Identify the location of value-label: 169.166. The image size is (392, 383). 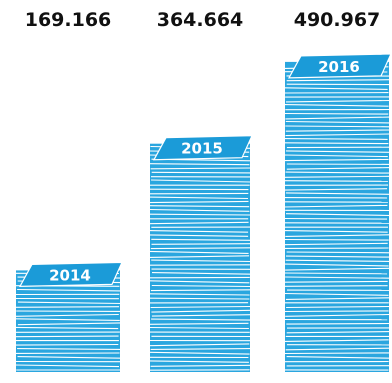
(68, 20).